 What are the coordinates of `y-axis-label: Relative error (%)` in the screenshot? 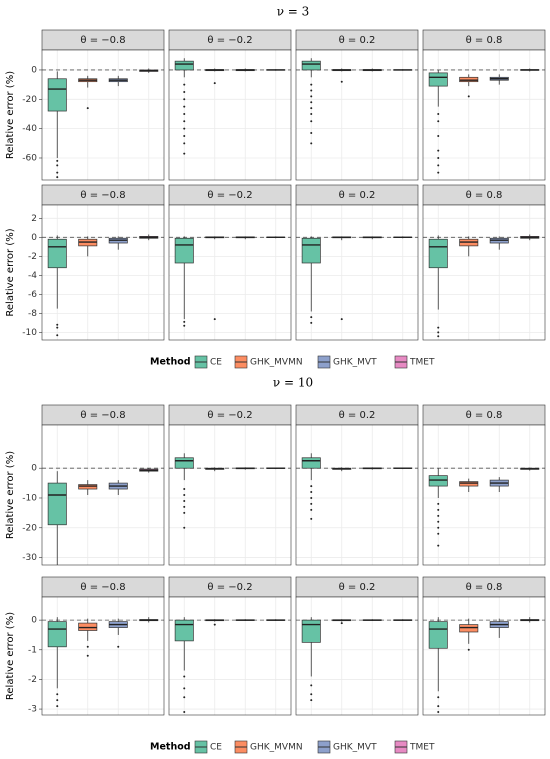 It's located at (10, 495).